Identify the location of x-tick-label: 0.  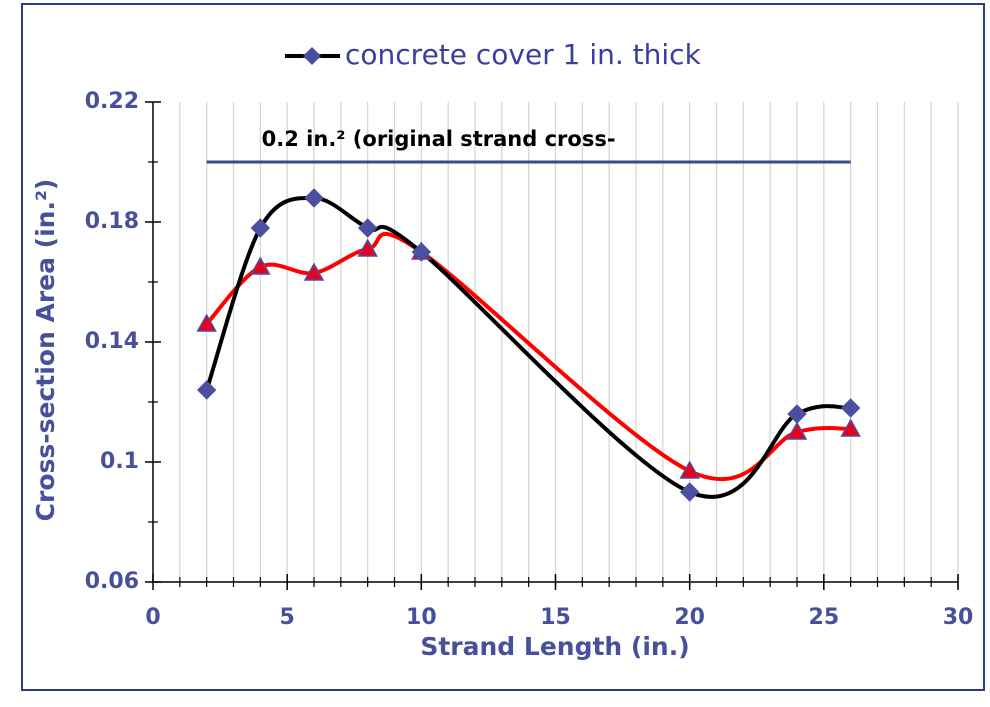
(152, 617).